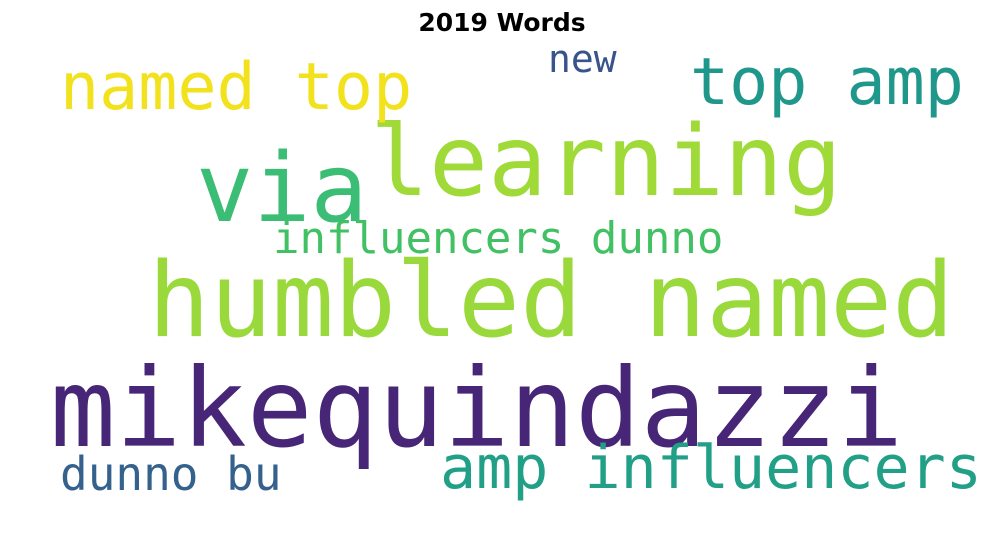 The height and width of the screenshot is (549, 1004). I want to click on word-cloud-word: named top, so click(236, 87).